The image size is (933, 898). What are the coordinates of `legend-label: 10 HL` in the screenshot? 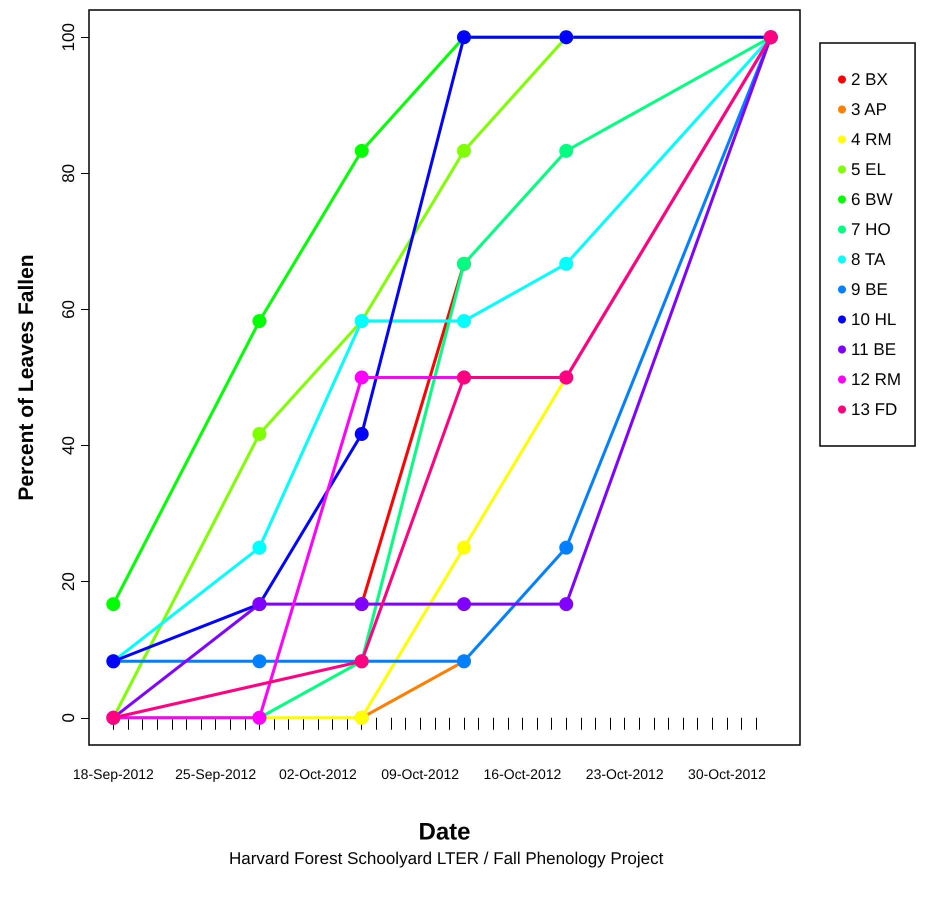 It's located at (873, 319).